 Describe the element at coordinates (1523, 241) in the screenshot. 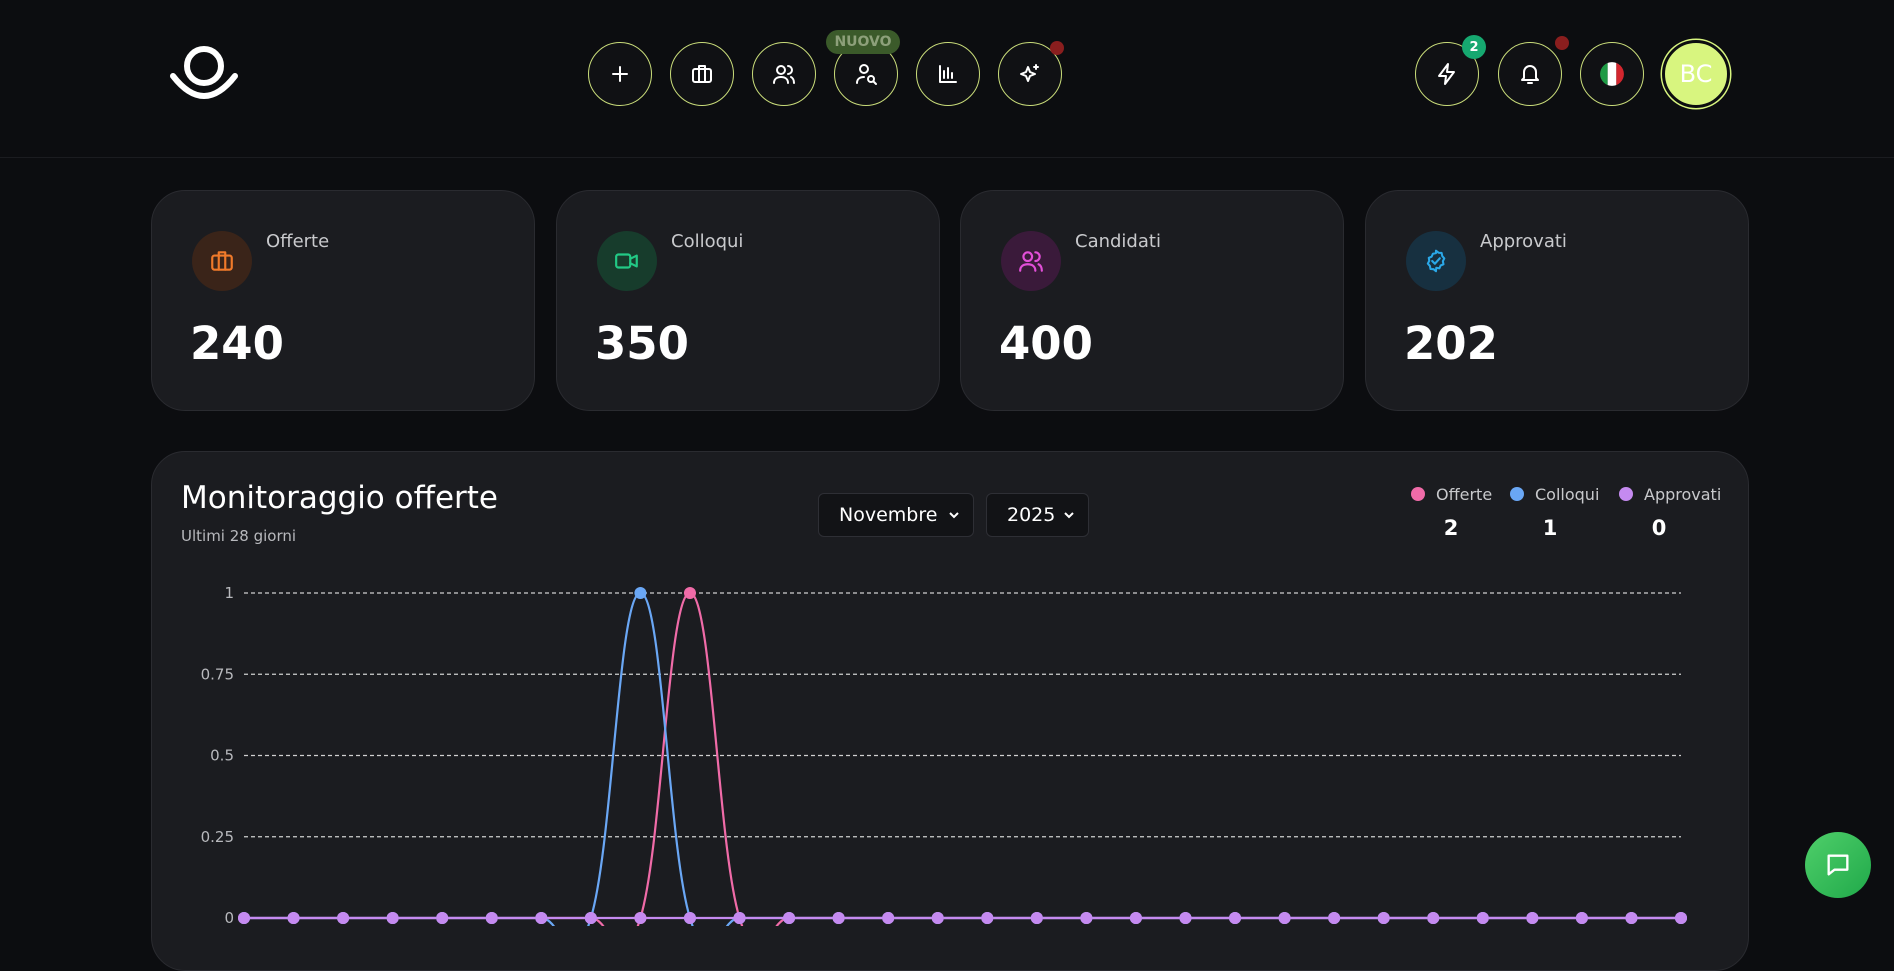

I see `stat-label: Approvati` at that location.